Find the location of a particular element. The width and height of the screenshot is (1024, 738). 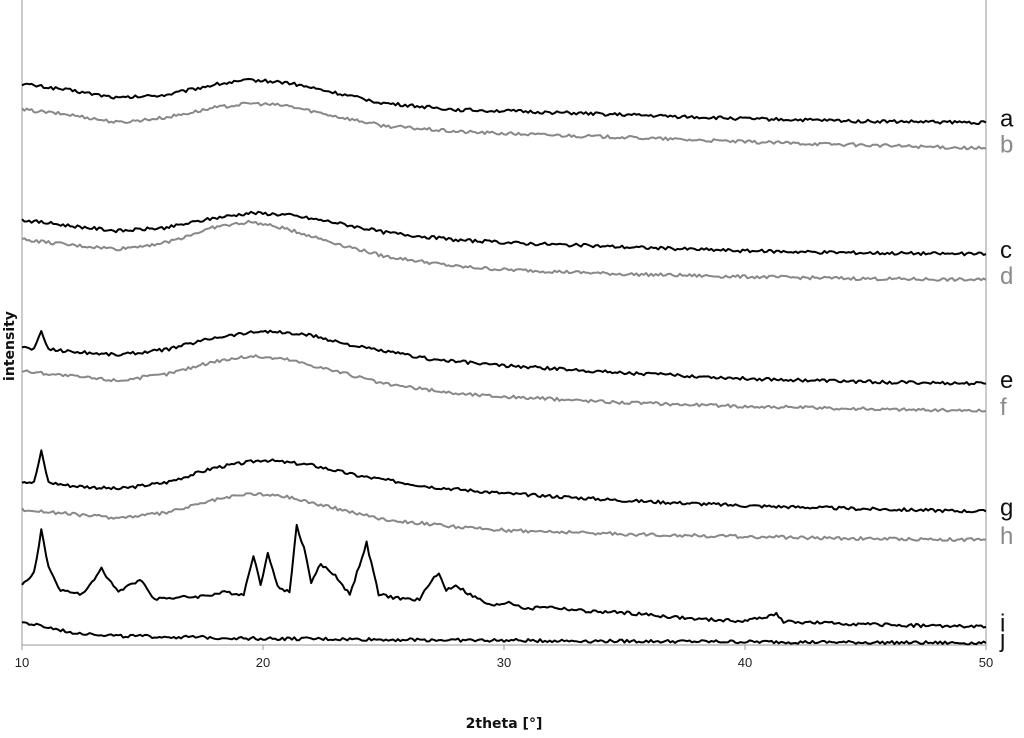

series-line-h is located at coordinates (504, 517).